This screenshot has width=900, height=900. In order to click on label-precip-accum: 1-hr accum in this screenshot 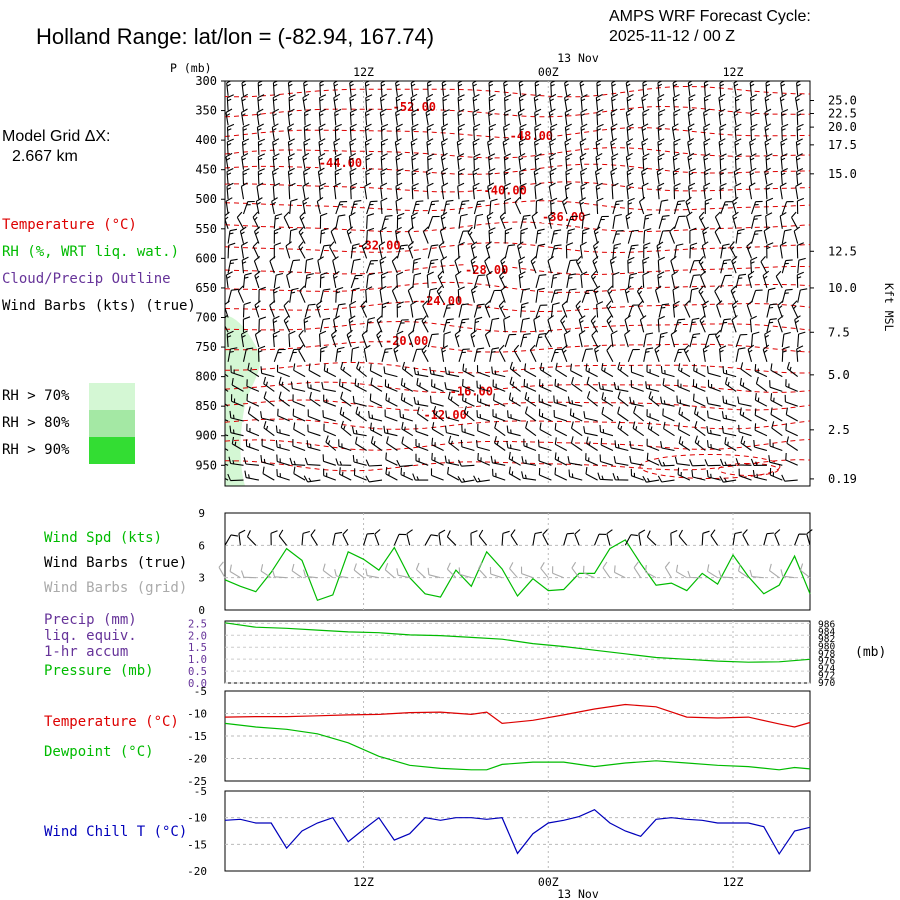, I will do `click(86, 652)`.